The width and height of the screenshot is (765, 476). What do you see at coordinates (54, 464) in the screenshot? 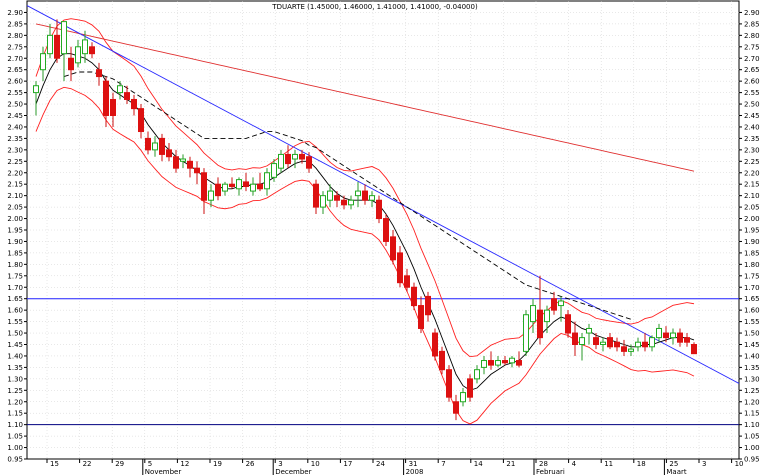
I see `x-tick-label: 15` at bounding box center [54, 464].